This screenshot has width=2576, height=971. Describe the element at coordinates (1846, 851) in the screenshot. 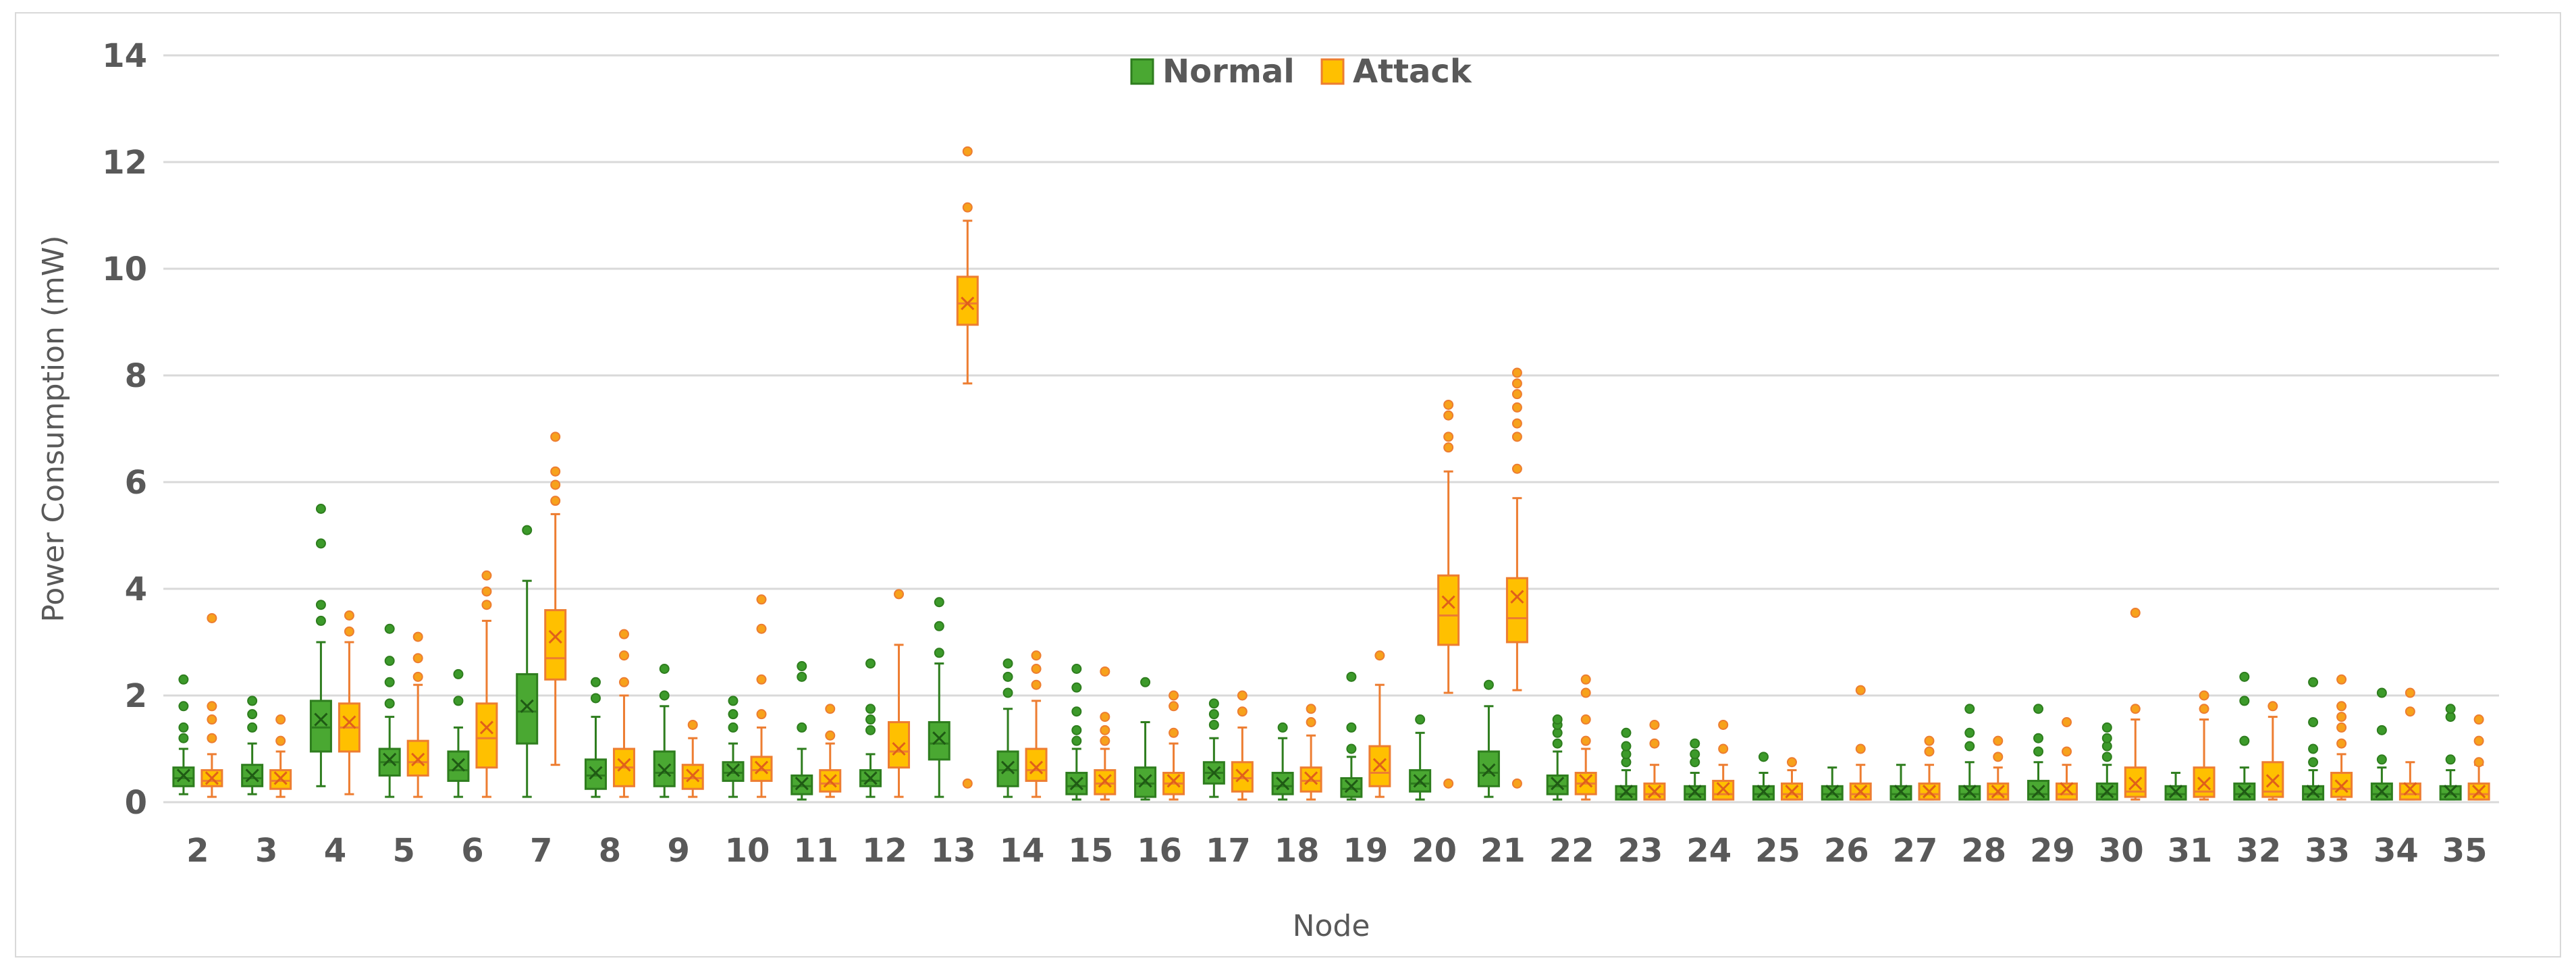

I see `x-tick-label-26: 26` at that location.